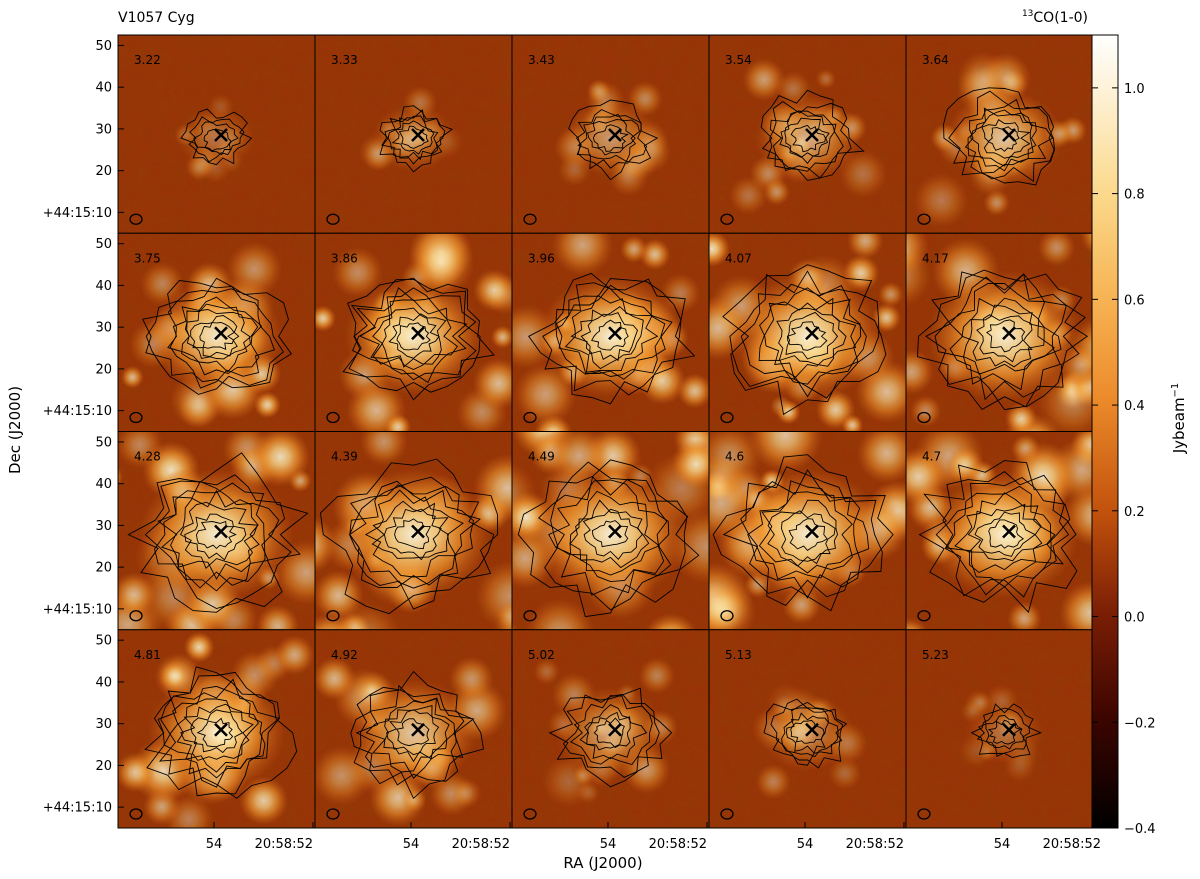  I want to click on channel-panel-1: 3.22, so click(216, 134).